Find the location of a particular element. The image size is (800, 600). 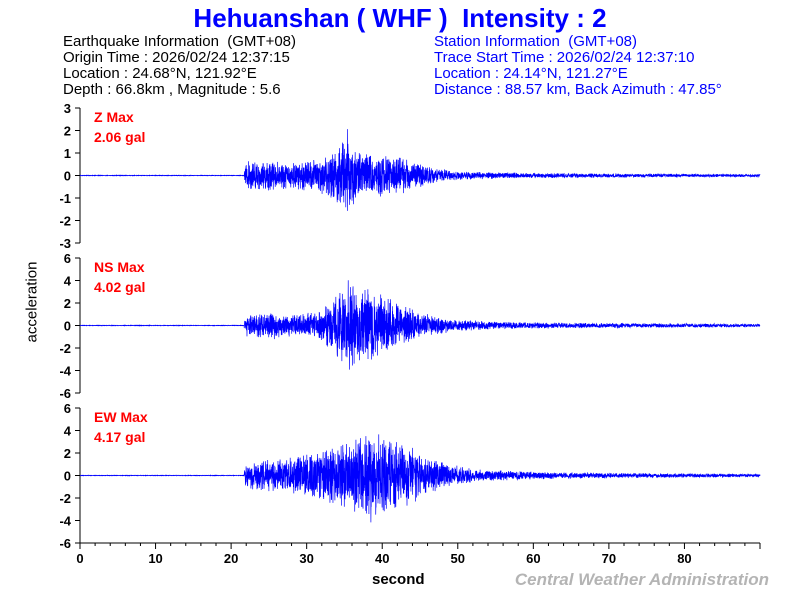

station-location: Location : 24.14°N, 121.27°E is located at coordinates (531, 73).